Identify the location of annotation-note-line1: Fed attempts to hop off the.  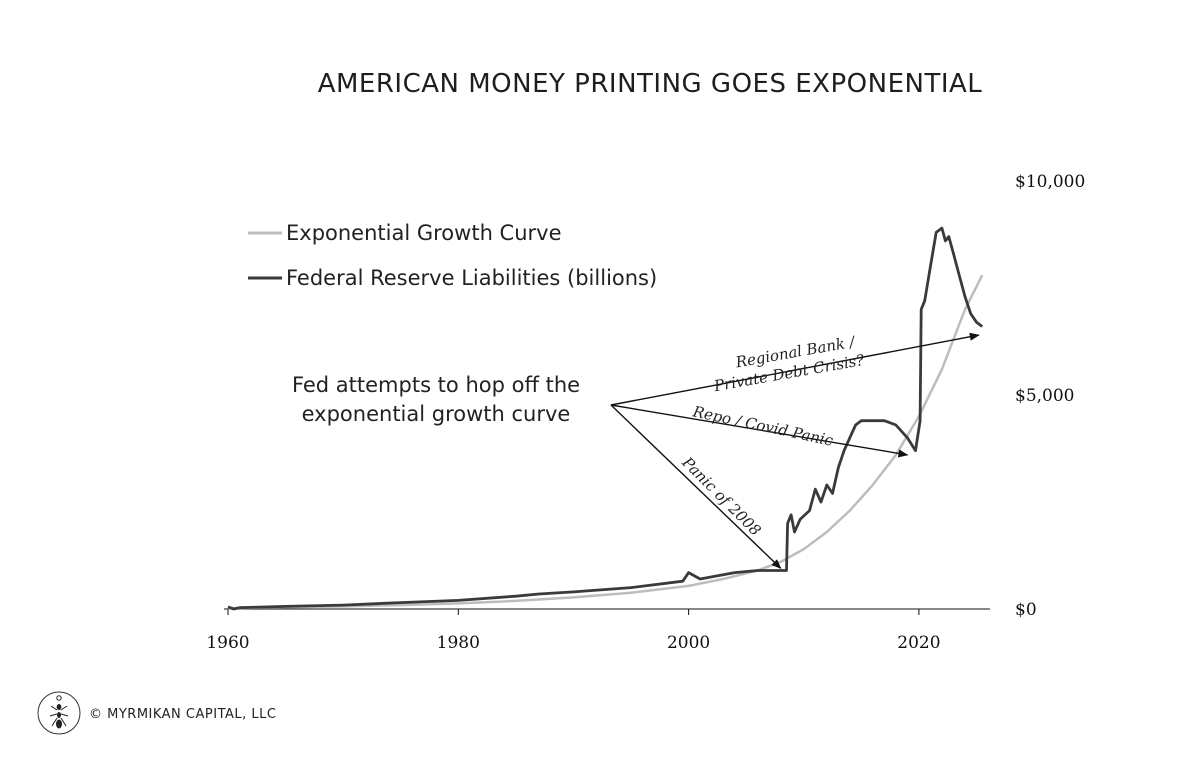
(436, 385).